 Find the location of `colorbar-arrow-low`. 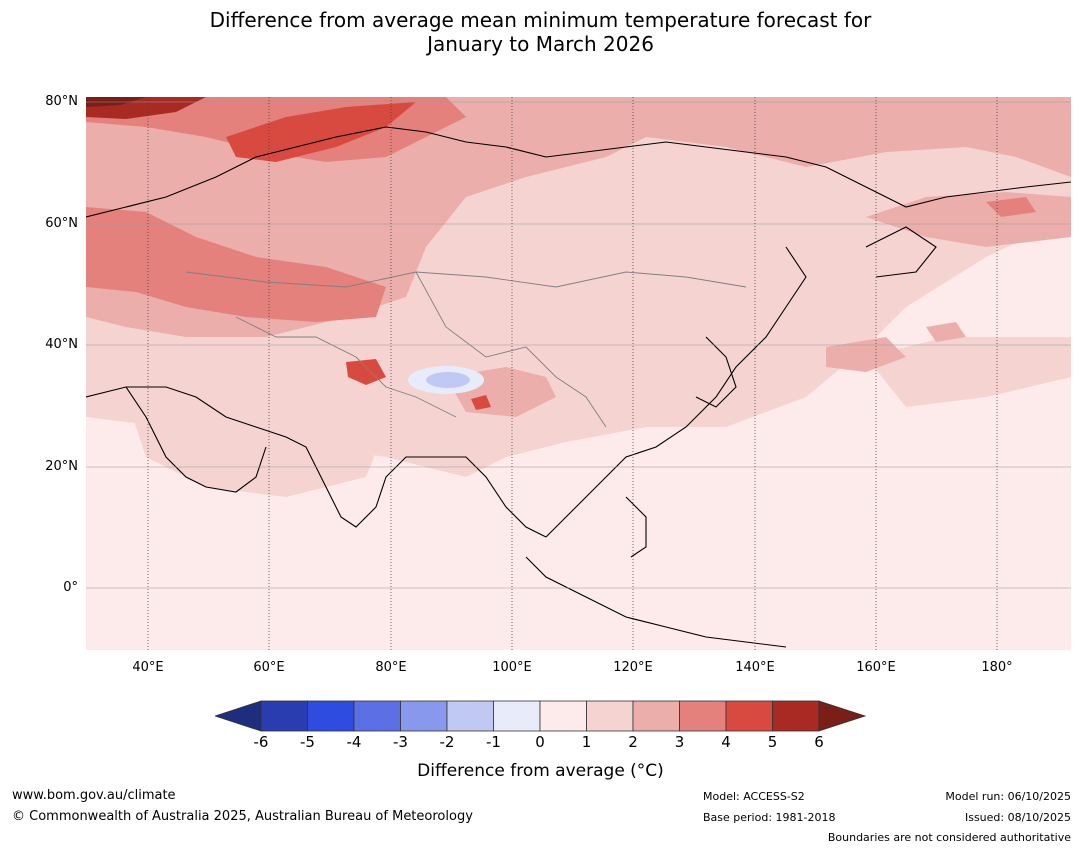

colorbar-arrow-low is located at coordinates (238, 716).